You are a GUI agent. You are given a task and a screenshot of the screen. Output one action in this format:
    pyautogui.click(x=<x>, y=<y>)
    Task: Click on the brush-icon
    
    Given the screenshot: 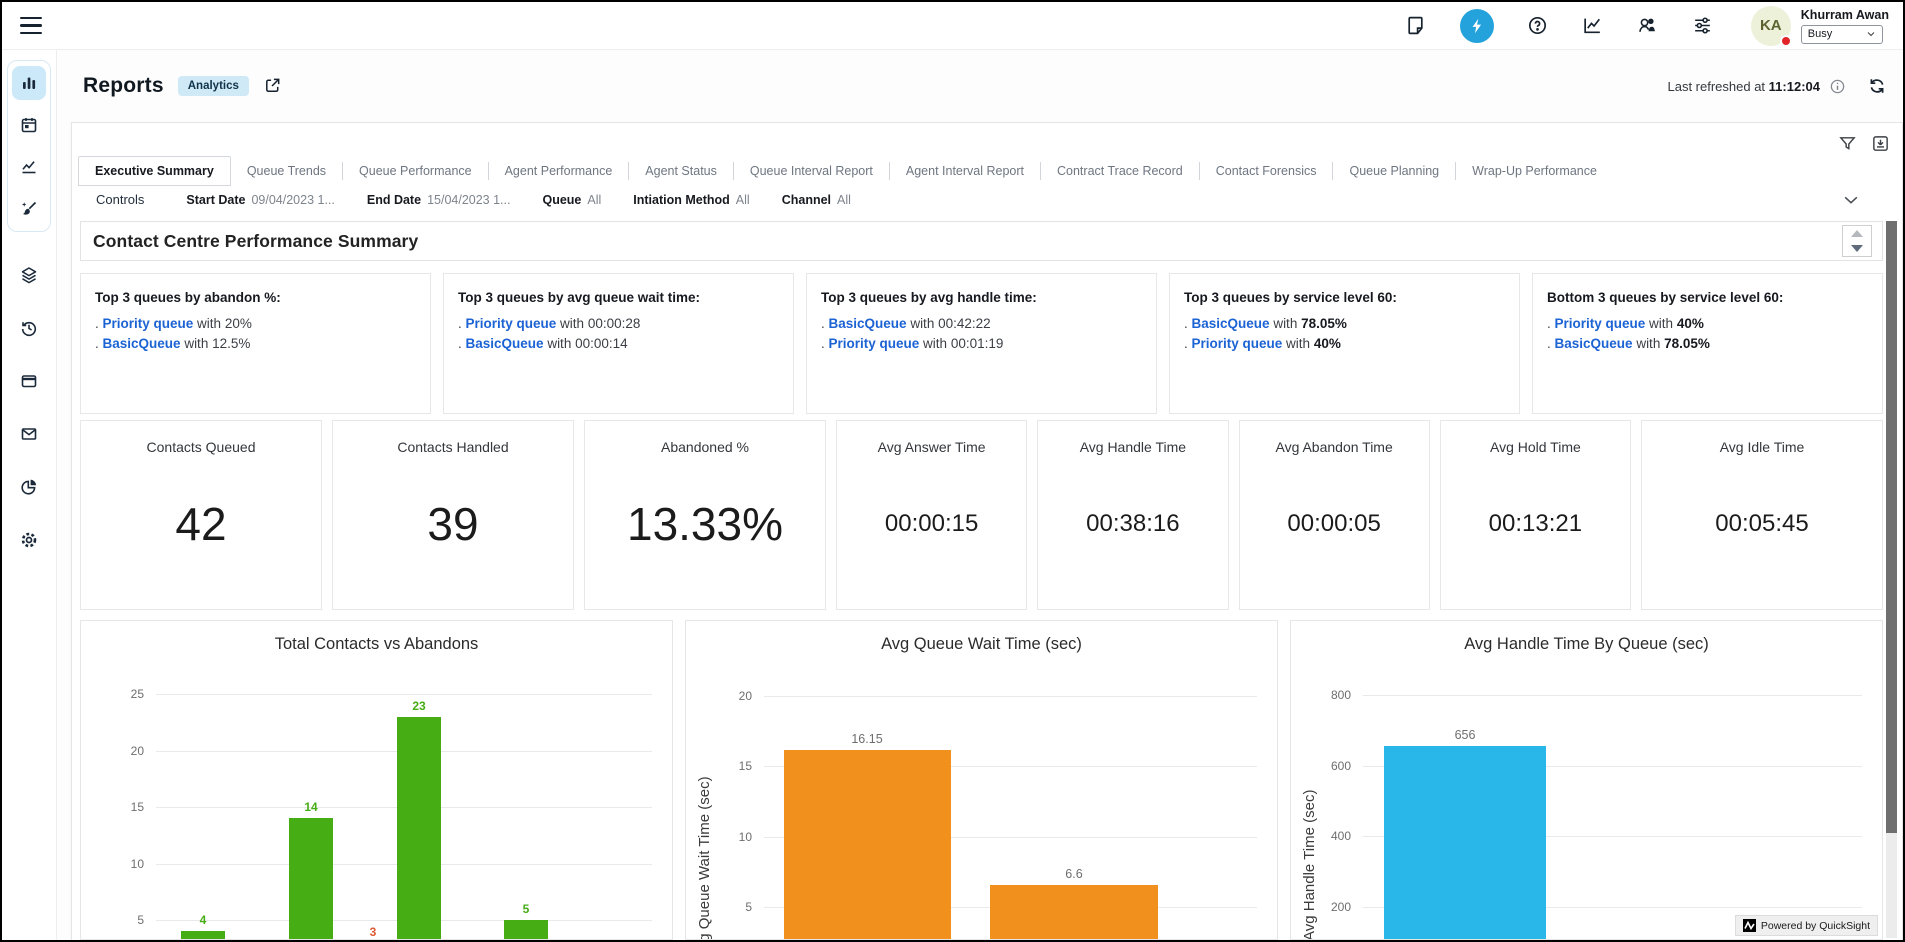 What is the action you would take?
    pyautogui.click(x=29, y=208)
    